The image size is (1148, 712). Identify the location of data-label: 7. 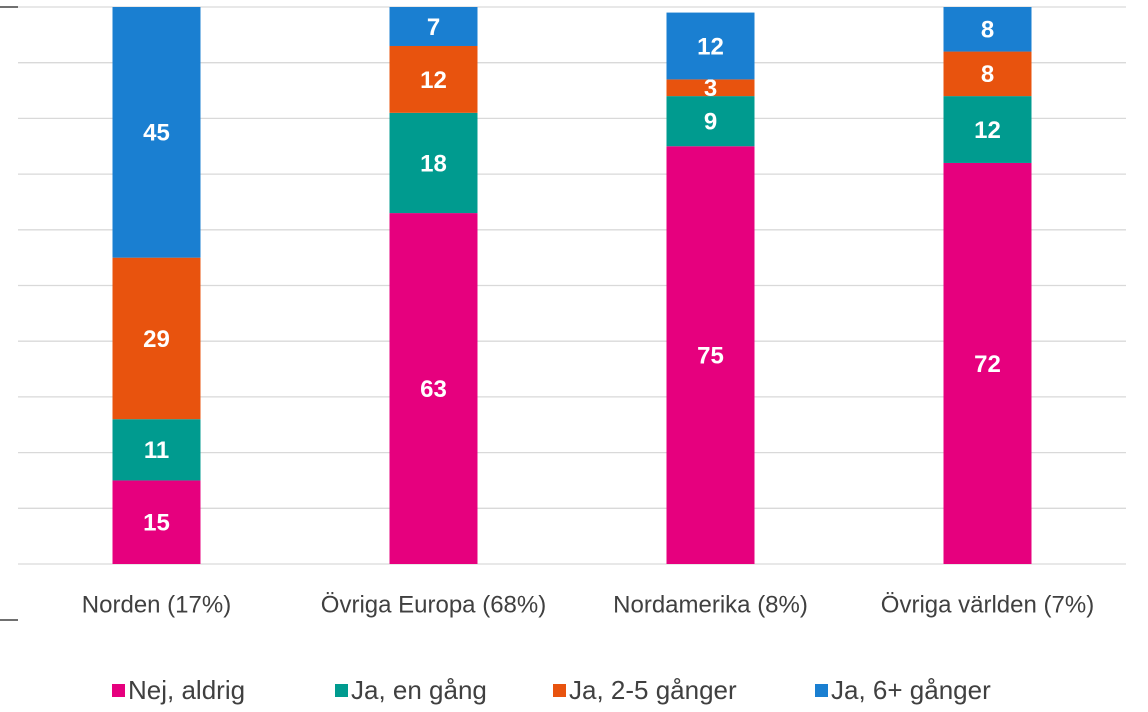
(433, 27).